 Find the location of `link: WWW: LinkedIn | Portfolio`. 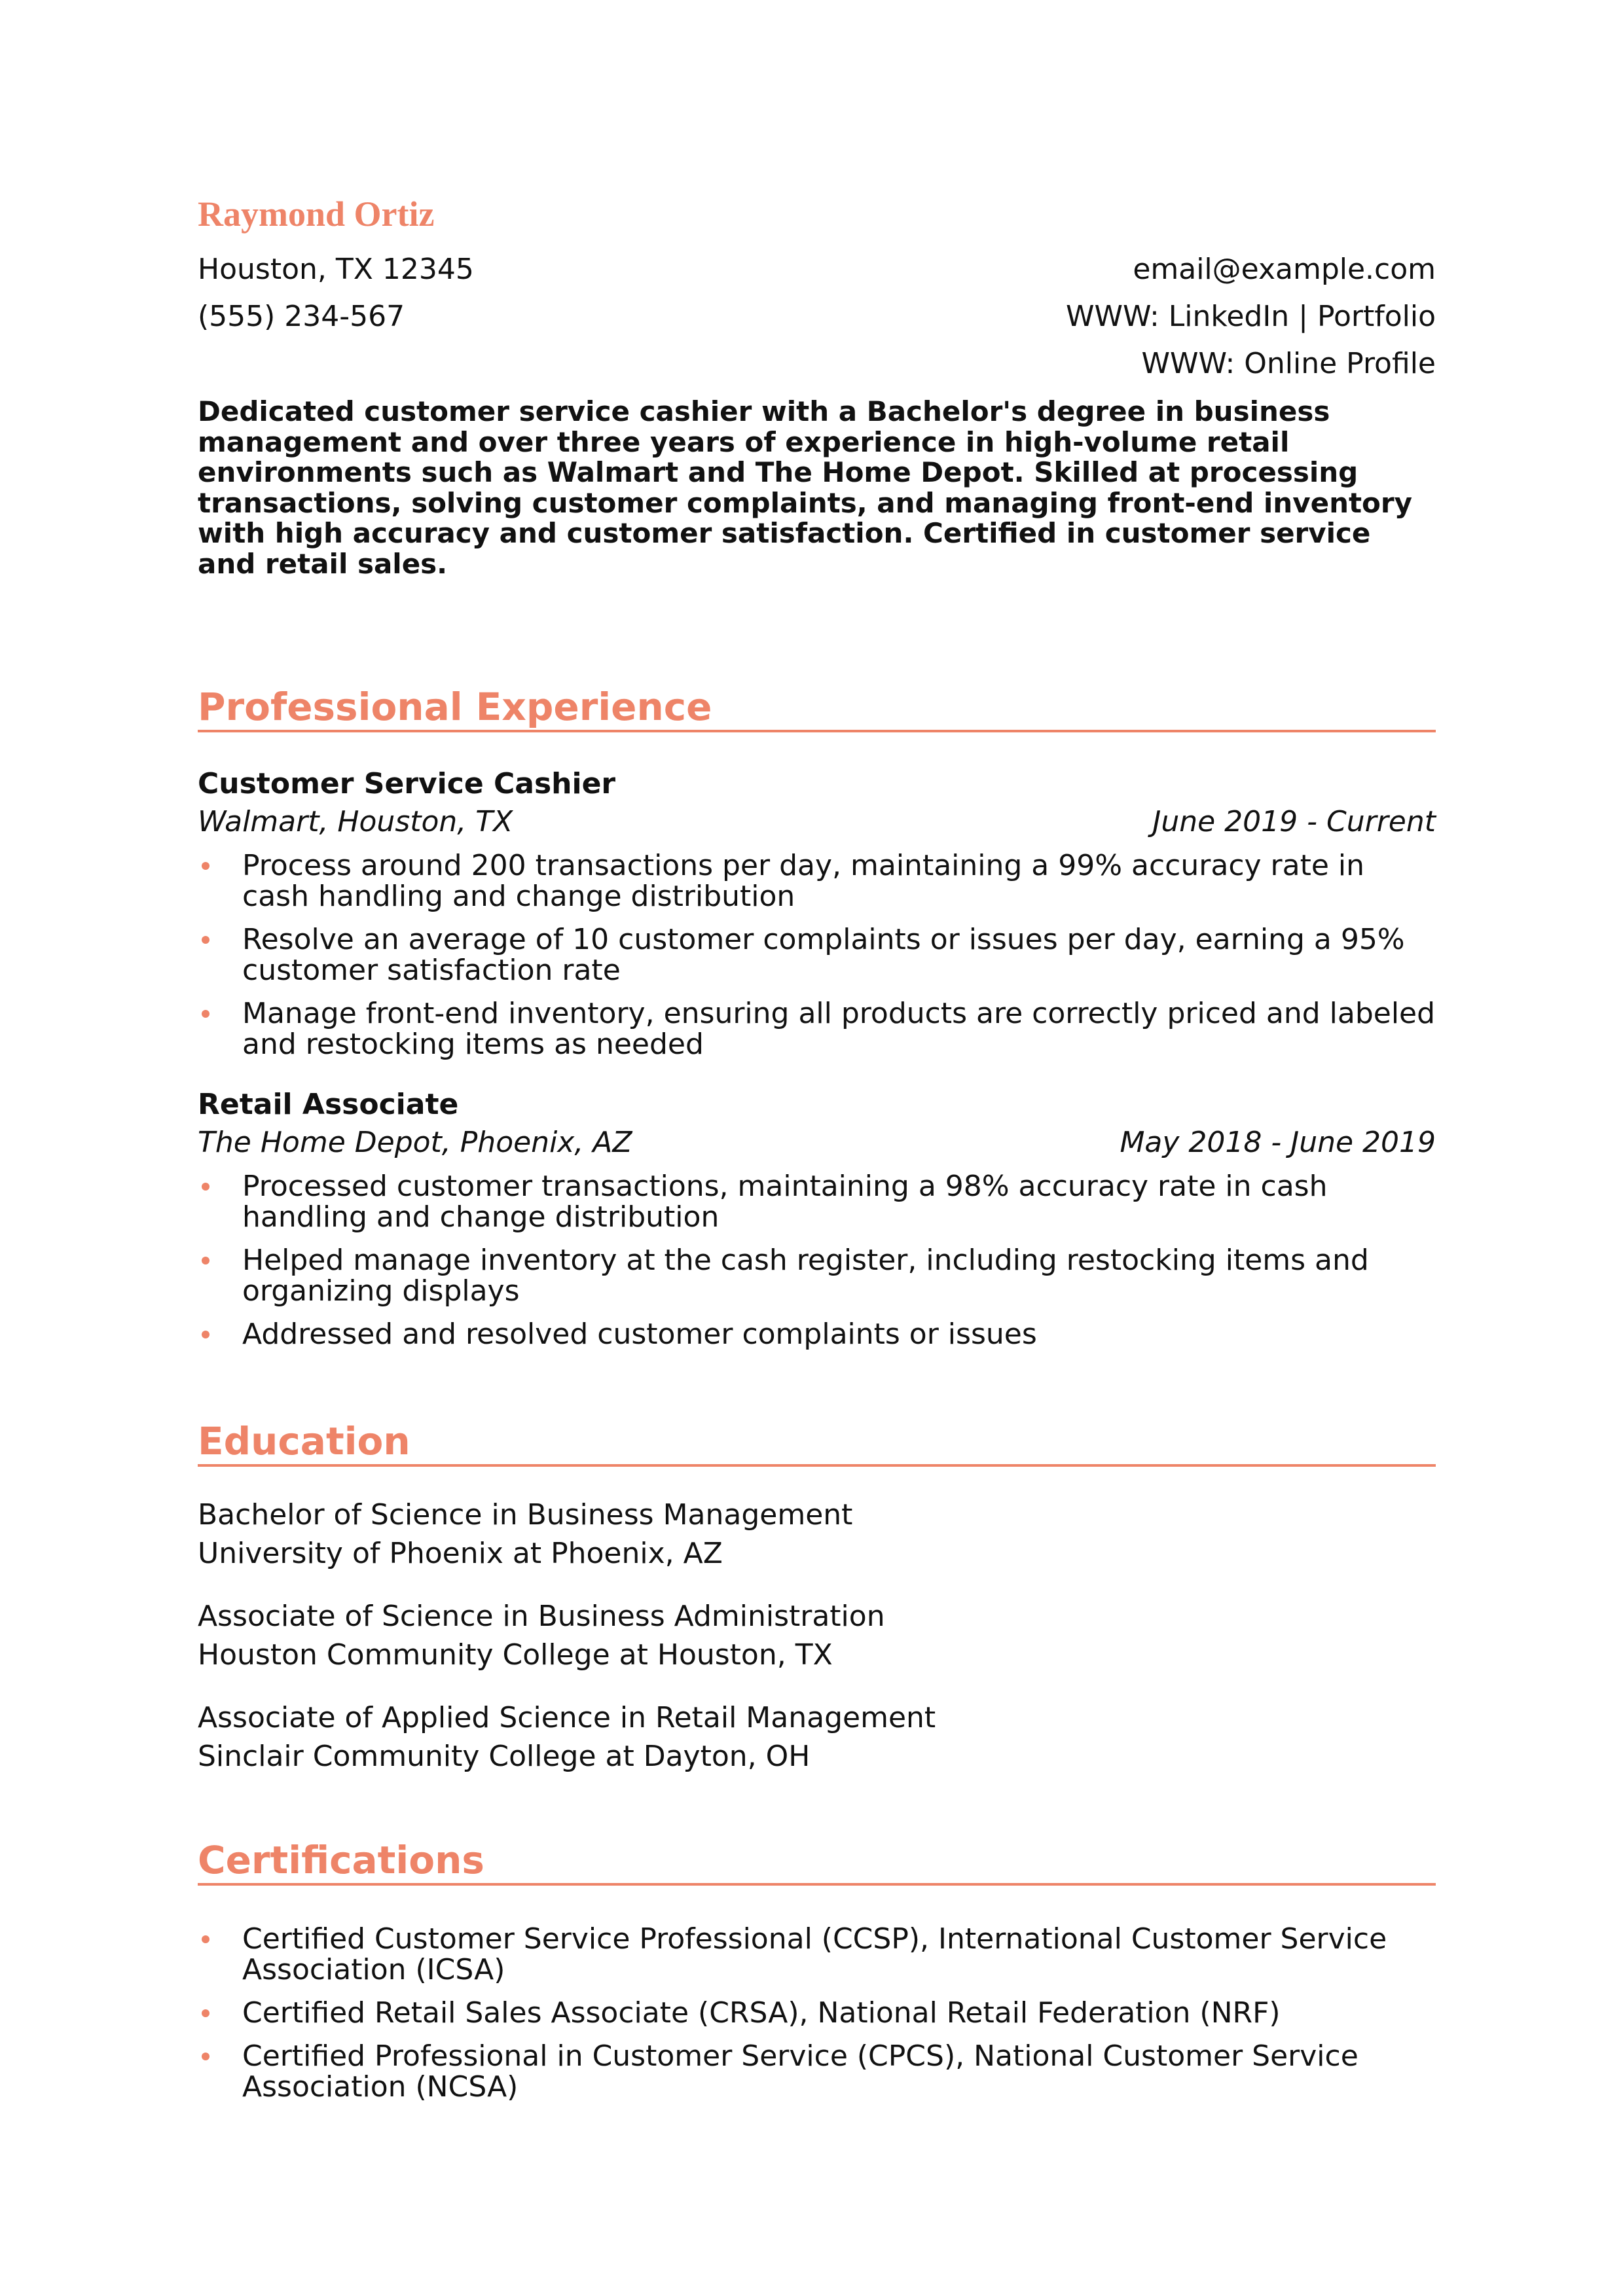

link: WWW: LinkedIn | Portfolio is located at coordinates (1251, 316).